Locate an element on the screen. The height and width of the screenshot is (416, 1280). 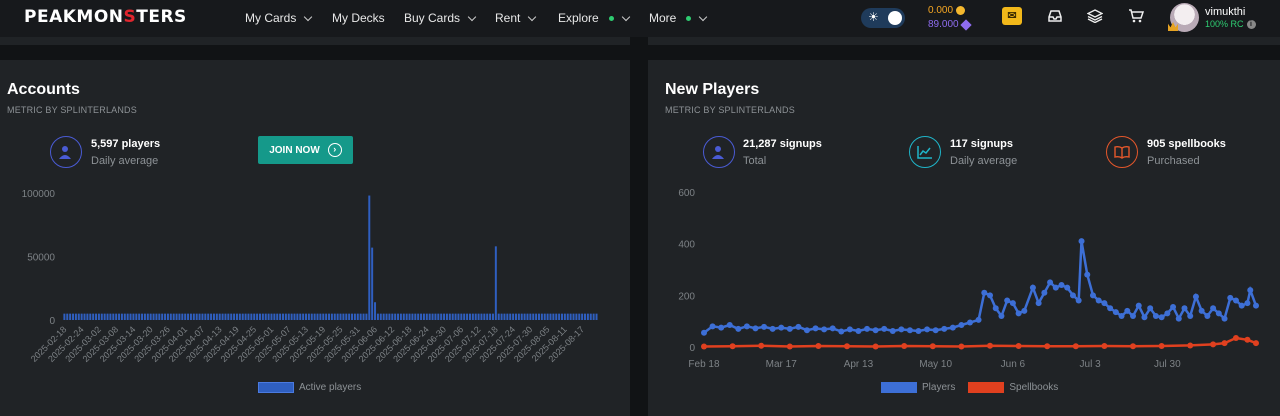
y-tick-label: 0 is located at coordinates (52, 321).